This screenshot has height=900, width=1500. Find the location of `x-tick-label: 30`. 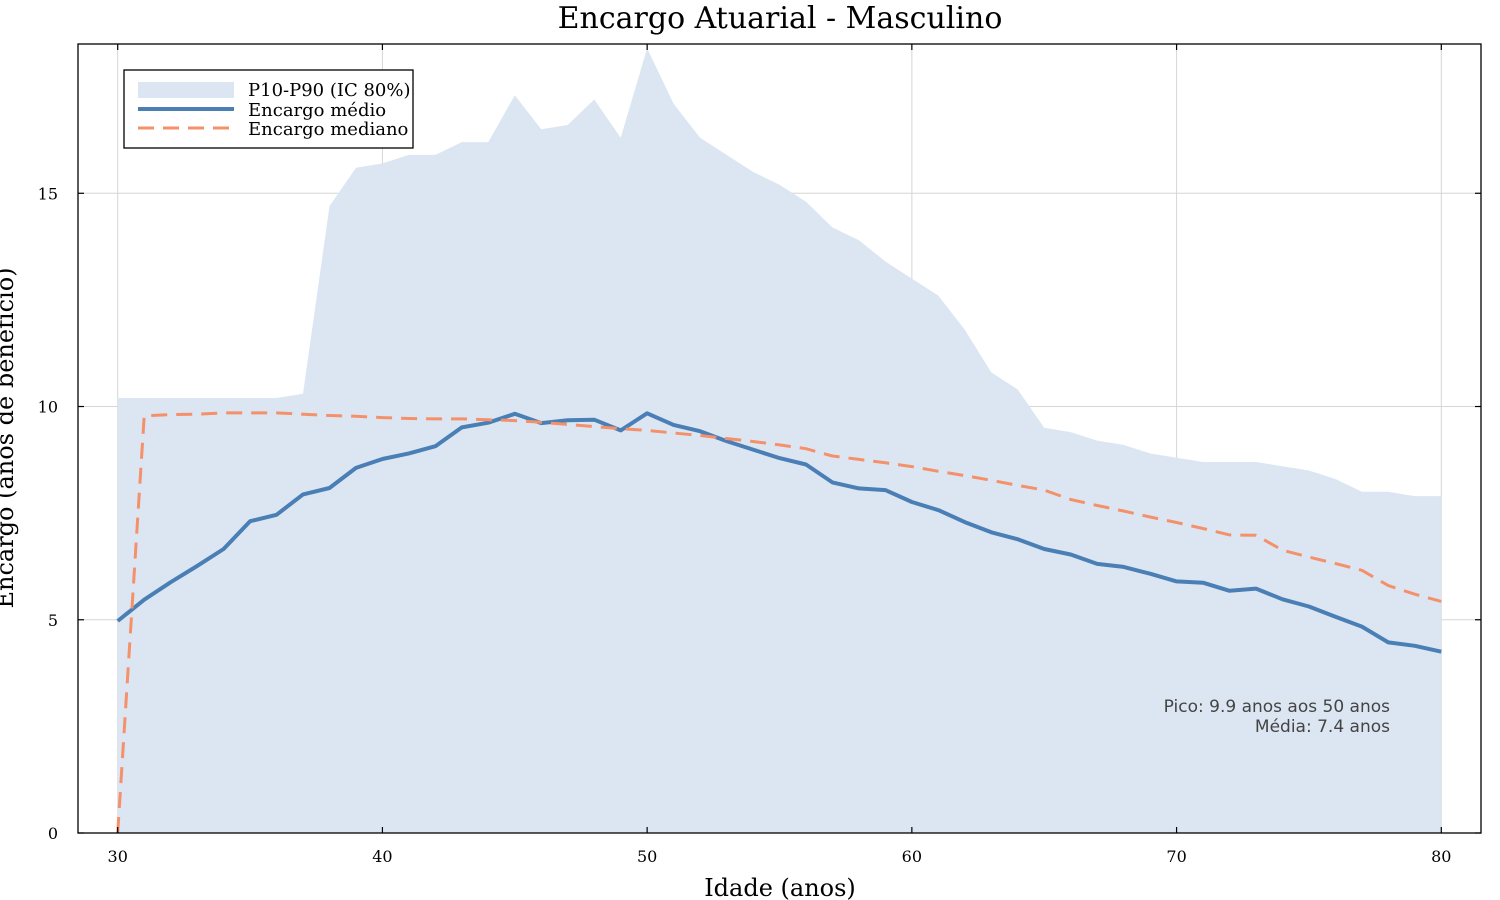

x-tick-label: 30 is located at coordinates (118, 856).